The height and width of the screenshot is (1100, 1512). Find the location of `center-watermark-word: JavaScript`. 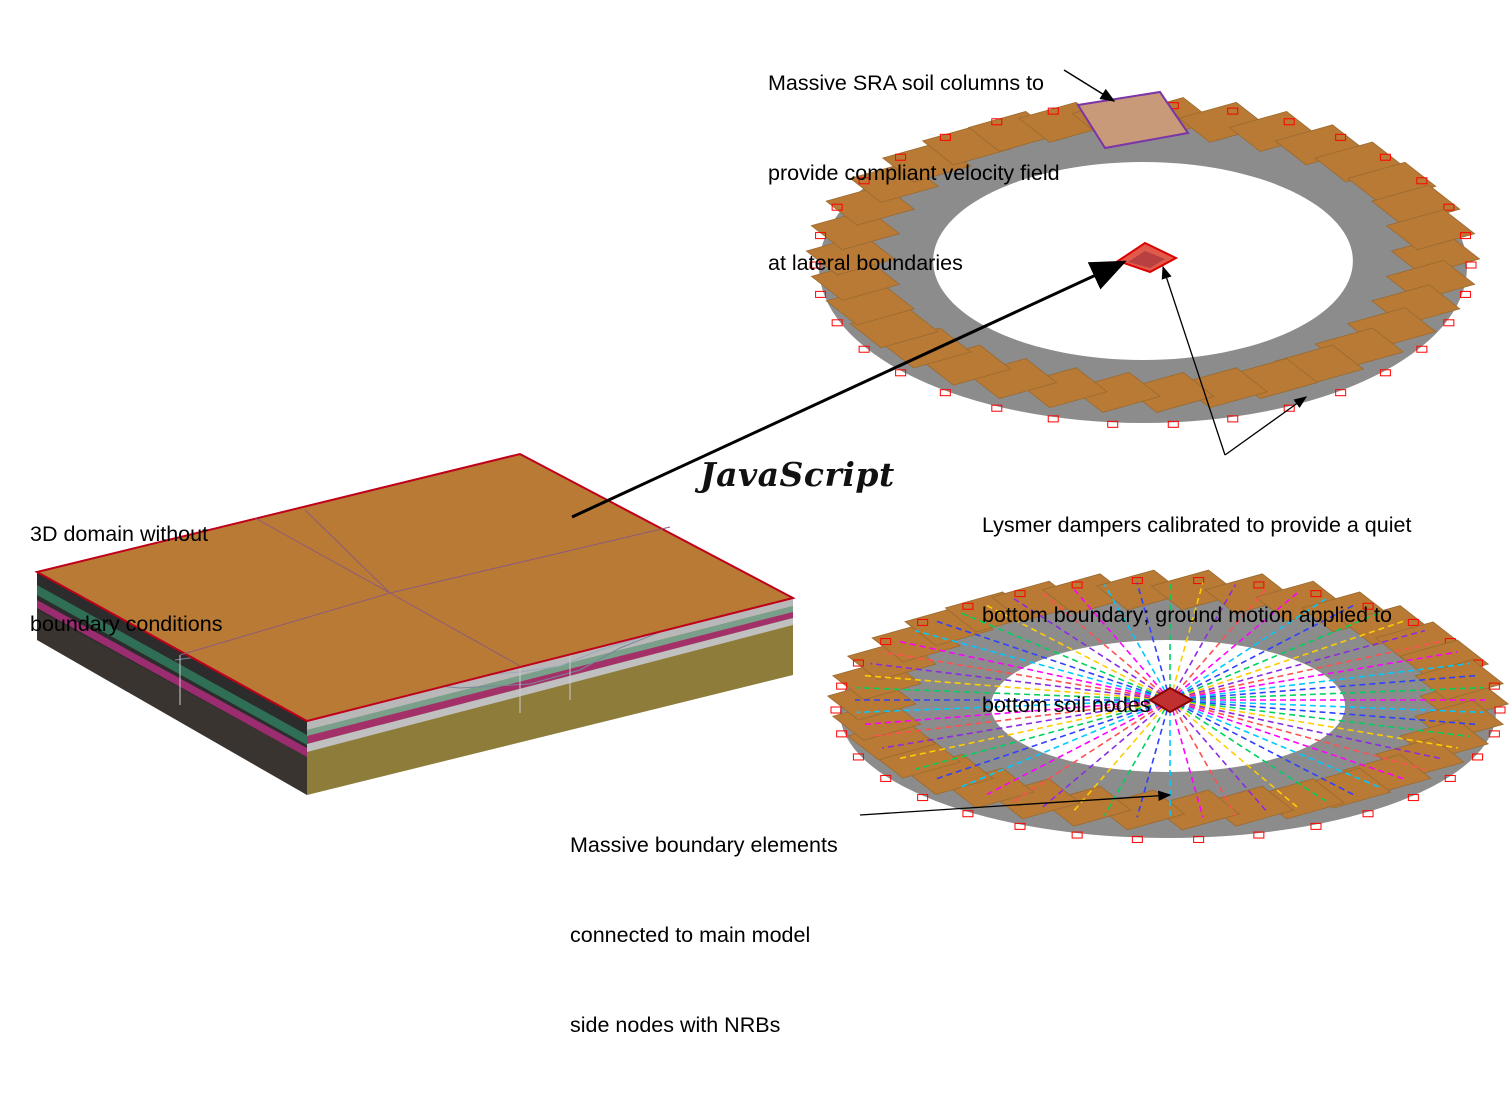

center-watermark-word: JavaScript is located at coordinates (797, 474).